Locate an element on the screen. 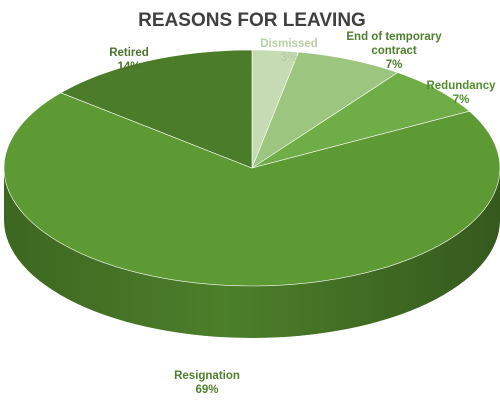  slice-label-end-of-temporary-contract: End of temporary contract 7% is located at coordinates (394, 51).